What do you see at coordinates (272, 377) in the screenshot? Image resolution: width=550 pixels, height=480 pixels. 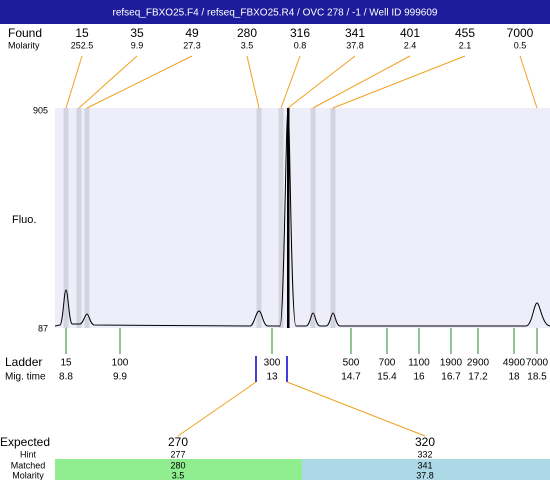 I see `ladder-time: 13` at bounding box center [272, 377].